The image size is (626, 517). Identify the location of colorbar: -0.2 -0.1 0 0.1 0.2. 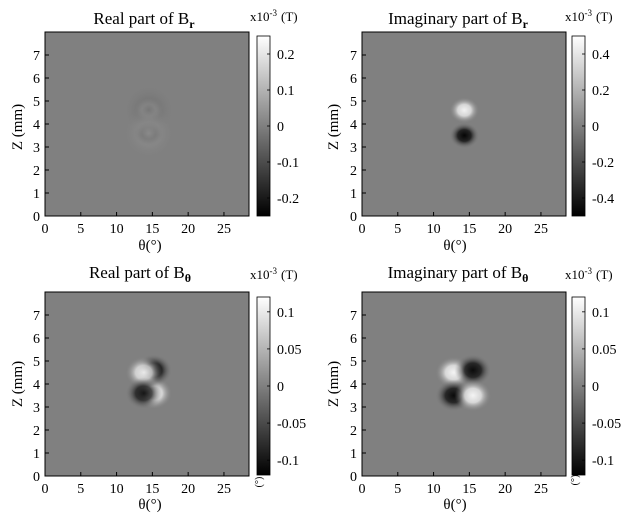
(277, 126).